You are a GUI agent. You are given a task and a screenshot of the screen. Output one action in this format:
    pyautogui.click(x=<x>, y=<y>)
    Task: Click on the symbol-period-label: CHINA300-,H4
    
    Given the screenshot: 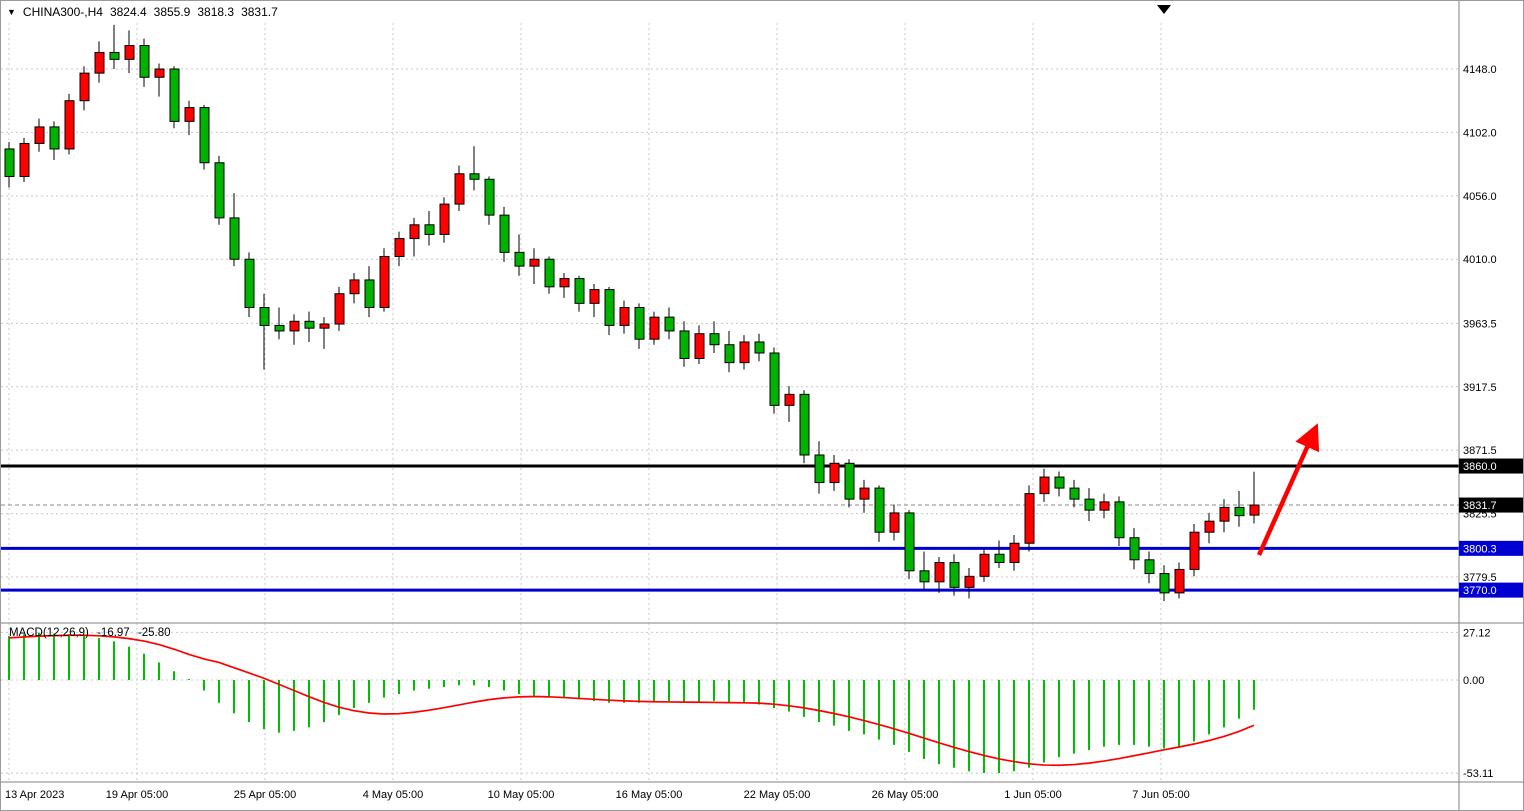 What is the action you would take?
    pyautogui.click(x=62, y=12)
    